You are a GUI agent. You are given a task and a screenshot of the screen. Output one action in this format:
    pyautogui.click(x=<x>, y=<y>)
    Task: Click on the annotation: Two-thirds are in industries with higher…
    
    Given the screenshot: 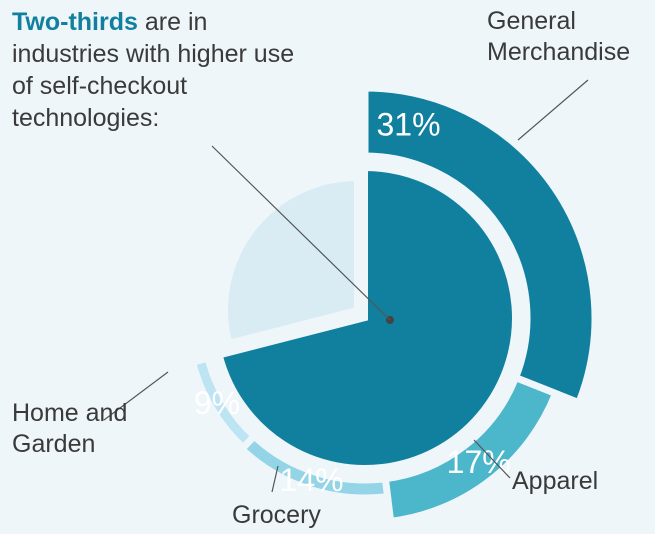 What is the action you would take?
    pyautogui.click(x=162, y=70)
    